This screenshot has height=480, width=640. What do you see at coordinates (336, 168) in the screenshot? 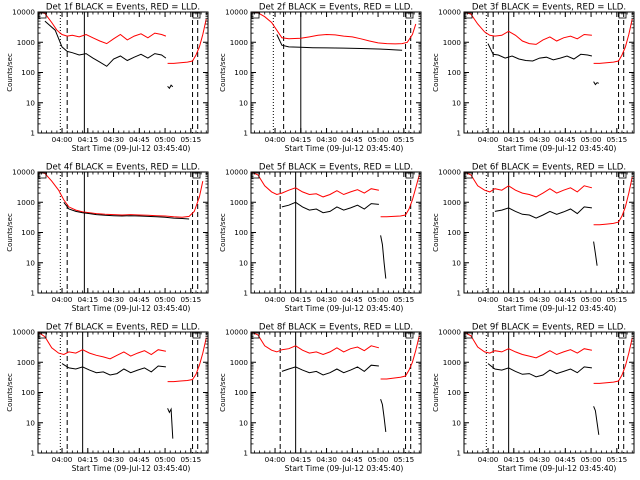
I see `panel-title: Det 5f BLACK = Events, RED = LLD.` at bounding box center [336, 168].